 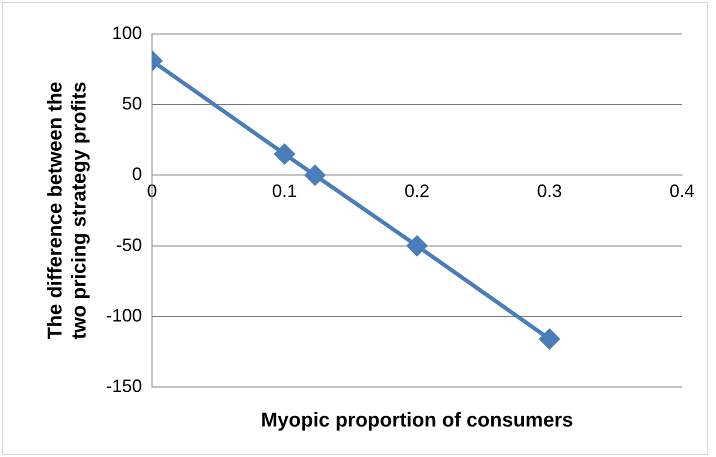 What do you see at coordinates (549, 190) in the screenshot?
I see `x-tick-label: 0.3` at bounding box center [549, 190].